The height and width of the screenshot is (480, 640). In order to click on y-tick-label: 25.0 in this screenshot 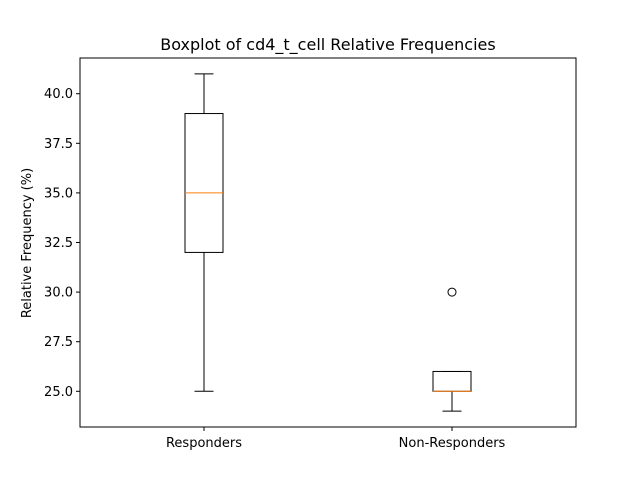, I will do `click(58, 392)`.